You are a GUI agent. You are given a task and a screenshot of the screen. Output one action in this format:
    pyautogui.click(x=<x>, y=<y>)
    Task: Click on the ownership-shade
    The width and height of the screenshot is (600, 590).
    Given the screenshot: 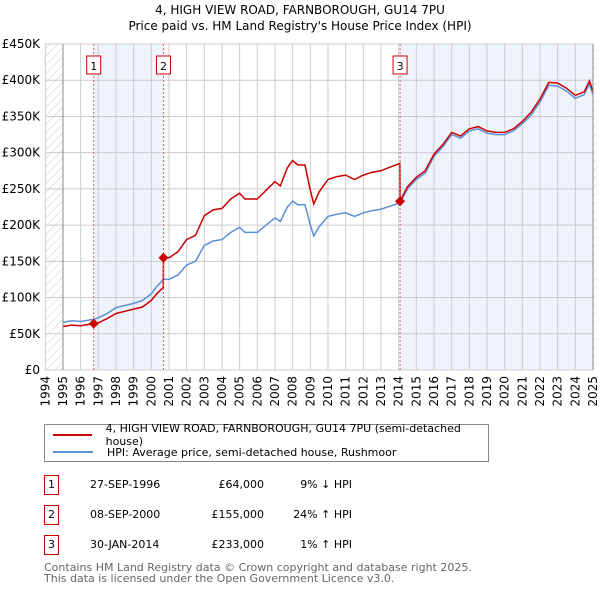 What is the action you would take?
    pyautogui.click(x=128, y=207)
    